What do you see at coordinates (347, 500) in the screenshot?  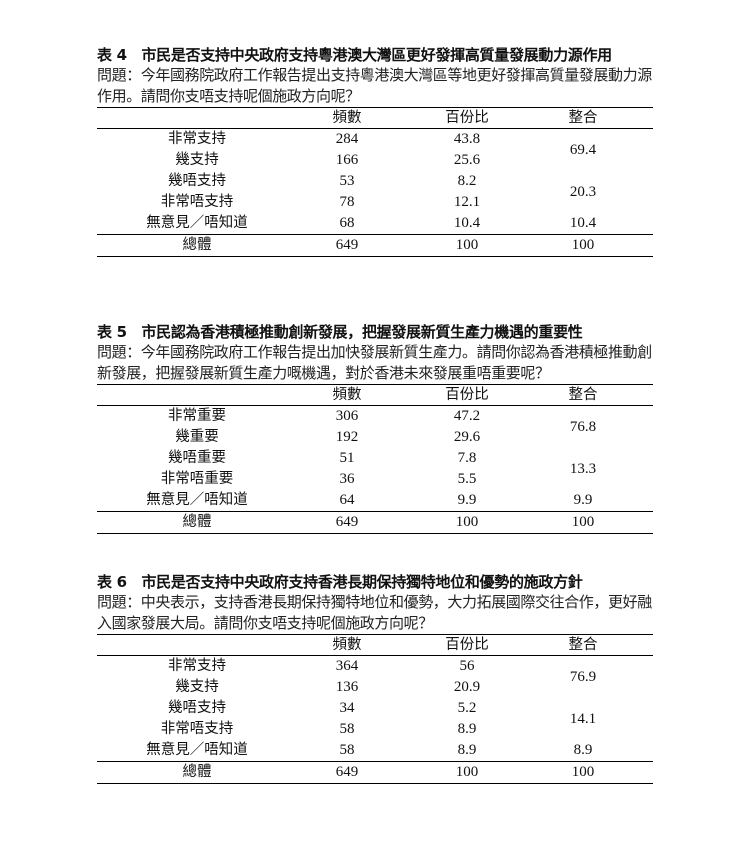 I see `frequency-cell: 64` at bounding box center [347, 500].